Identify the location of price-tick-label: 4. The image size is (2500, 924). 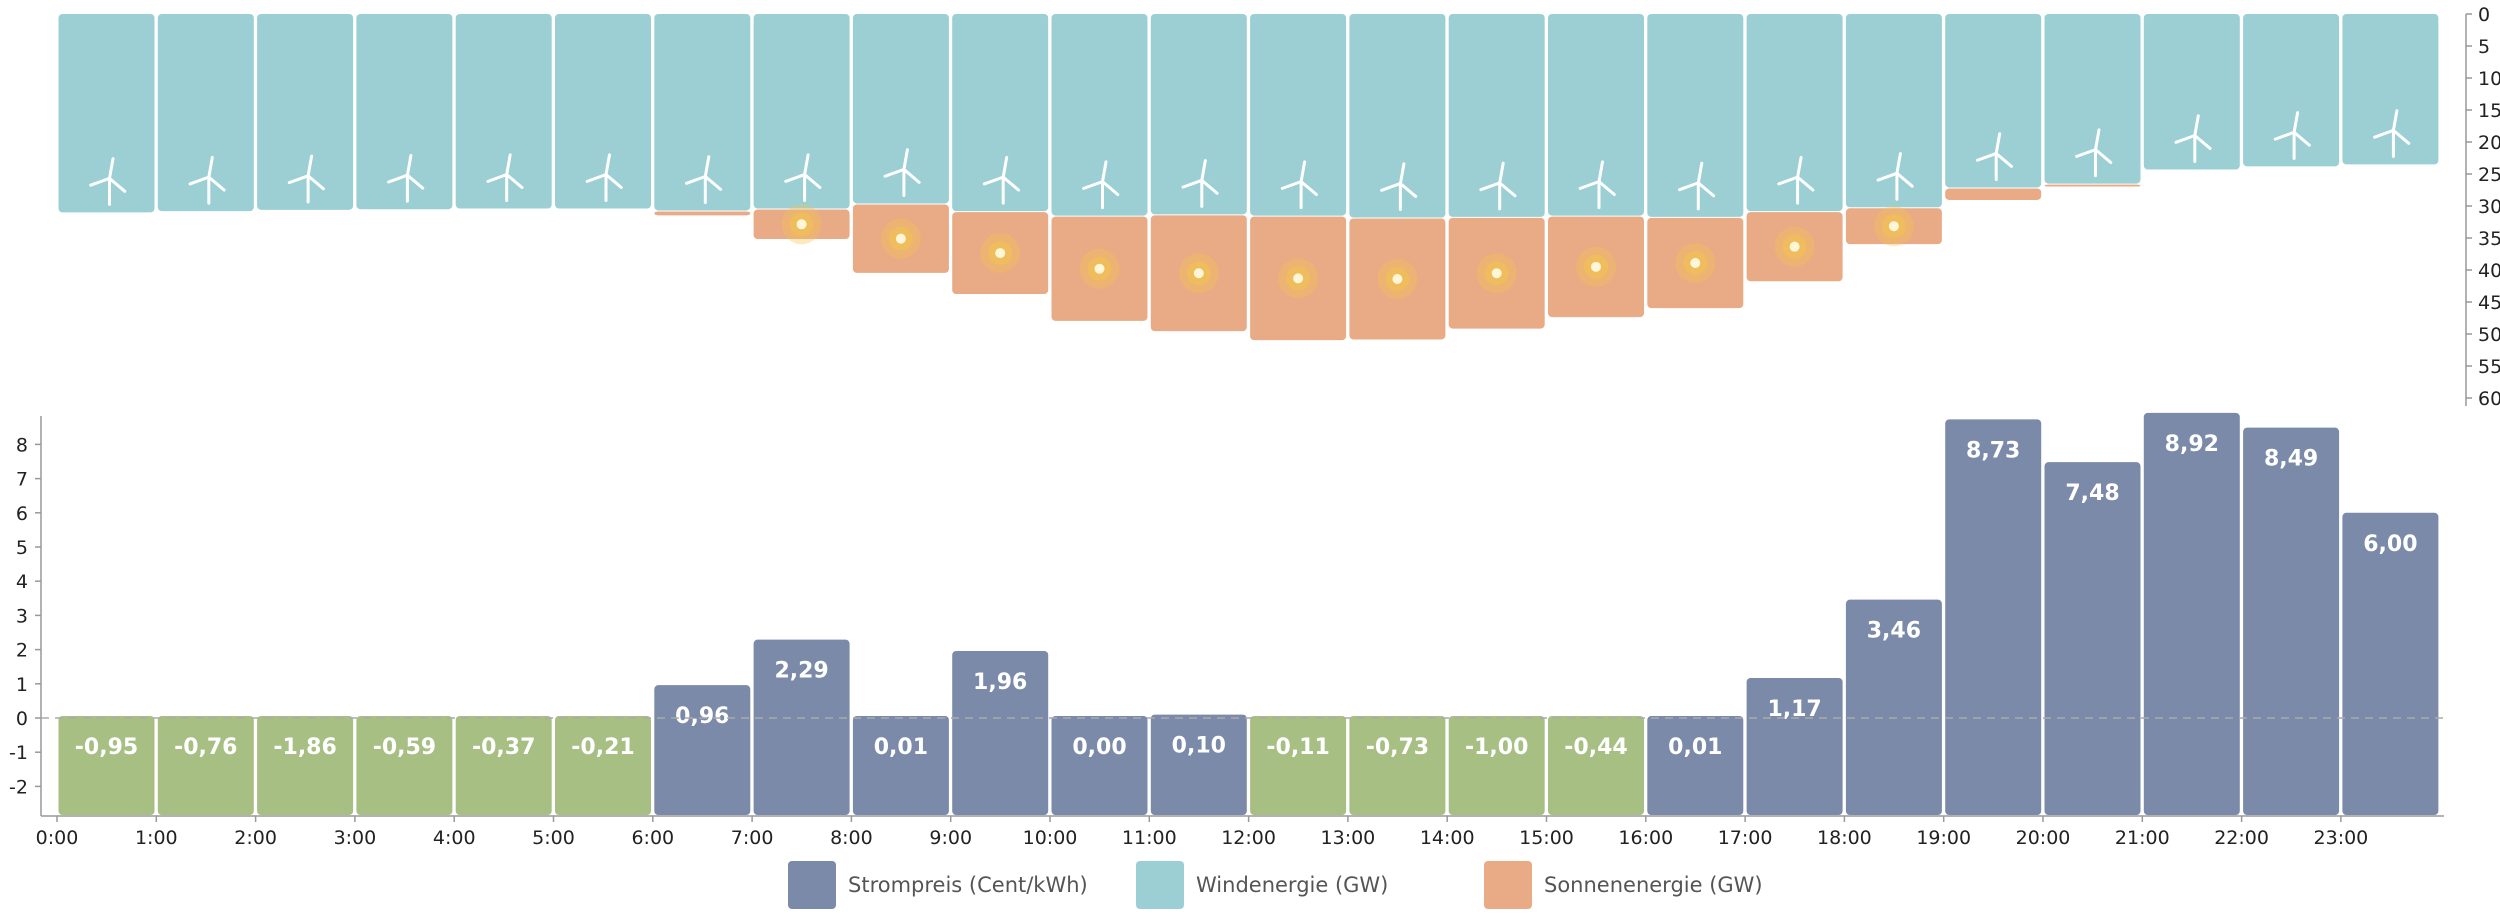
(22, 582).